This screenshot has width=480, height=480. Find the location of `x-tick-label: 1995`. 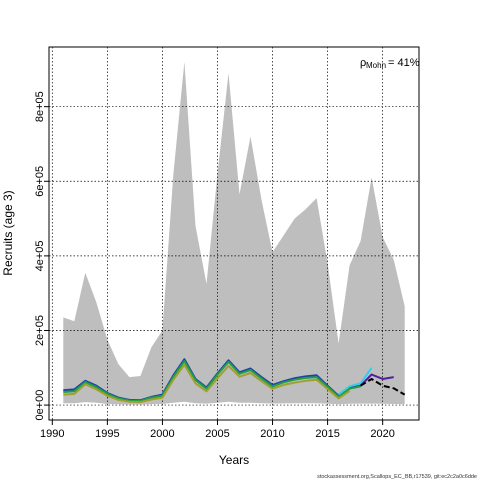

x-tick-label: 1995 is located at coordinates (107, 434).